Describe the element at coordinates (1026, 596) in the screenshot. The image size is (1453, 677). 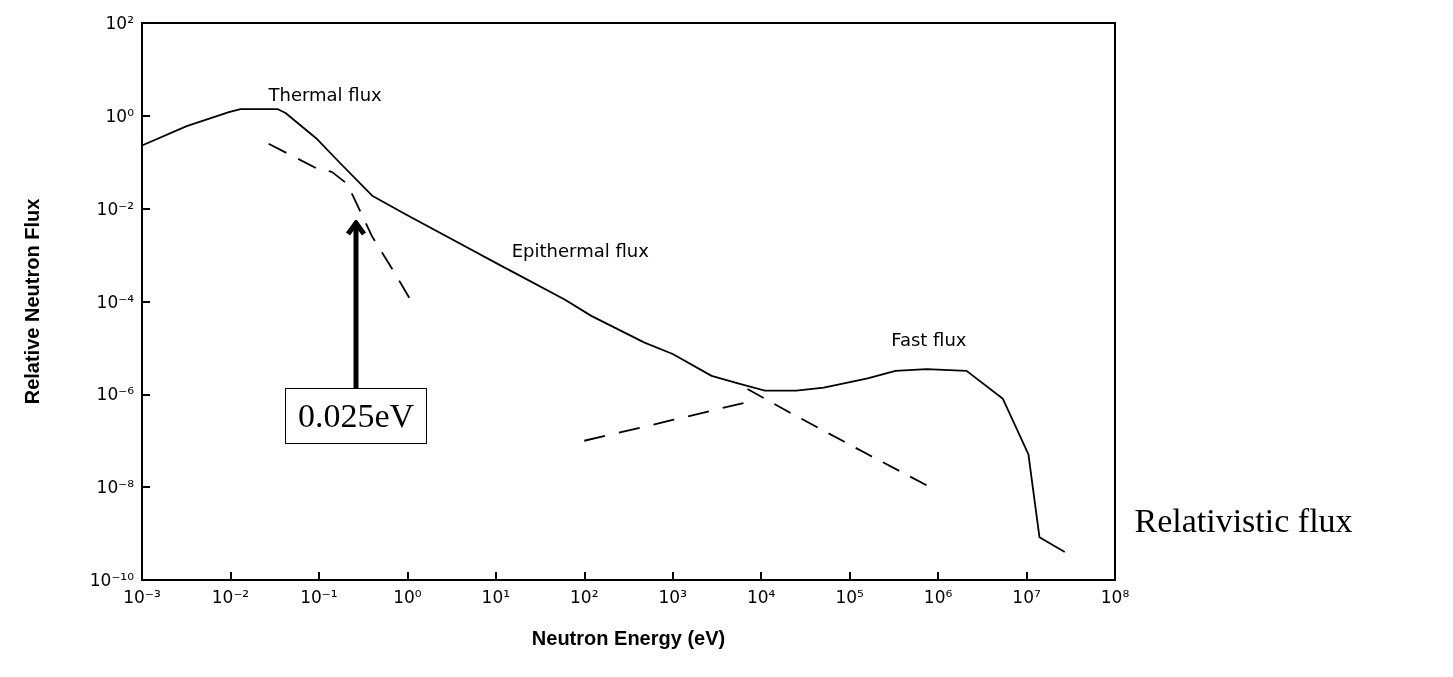
I see `x-tick-label: 10⁷` at that location.